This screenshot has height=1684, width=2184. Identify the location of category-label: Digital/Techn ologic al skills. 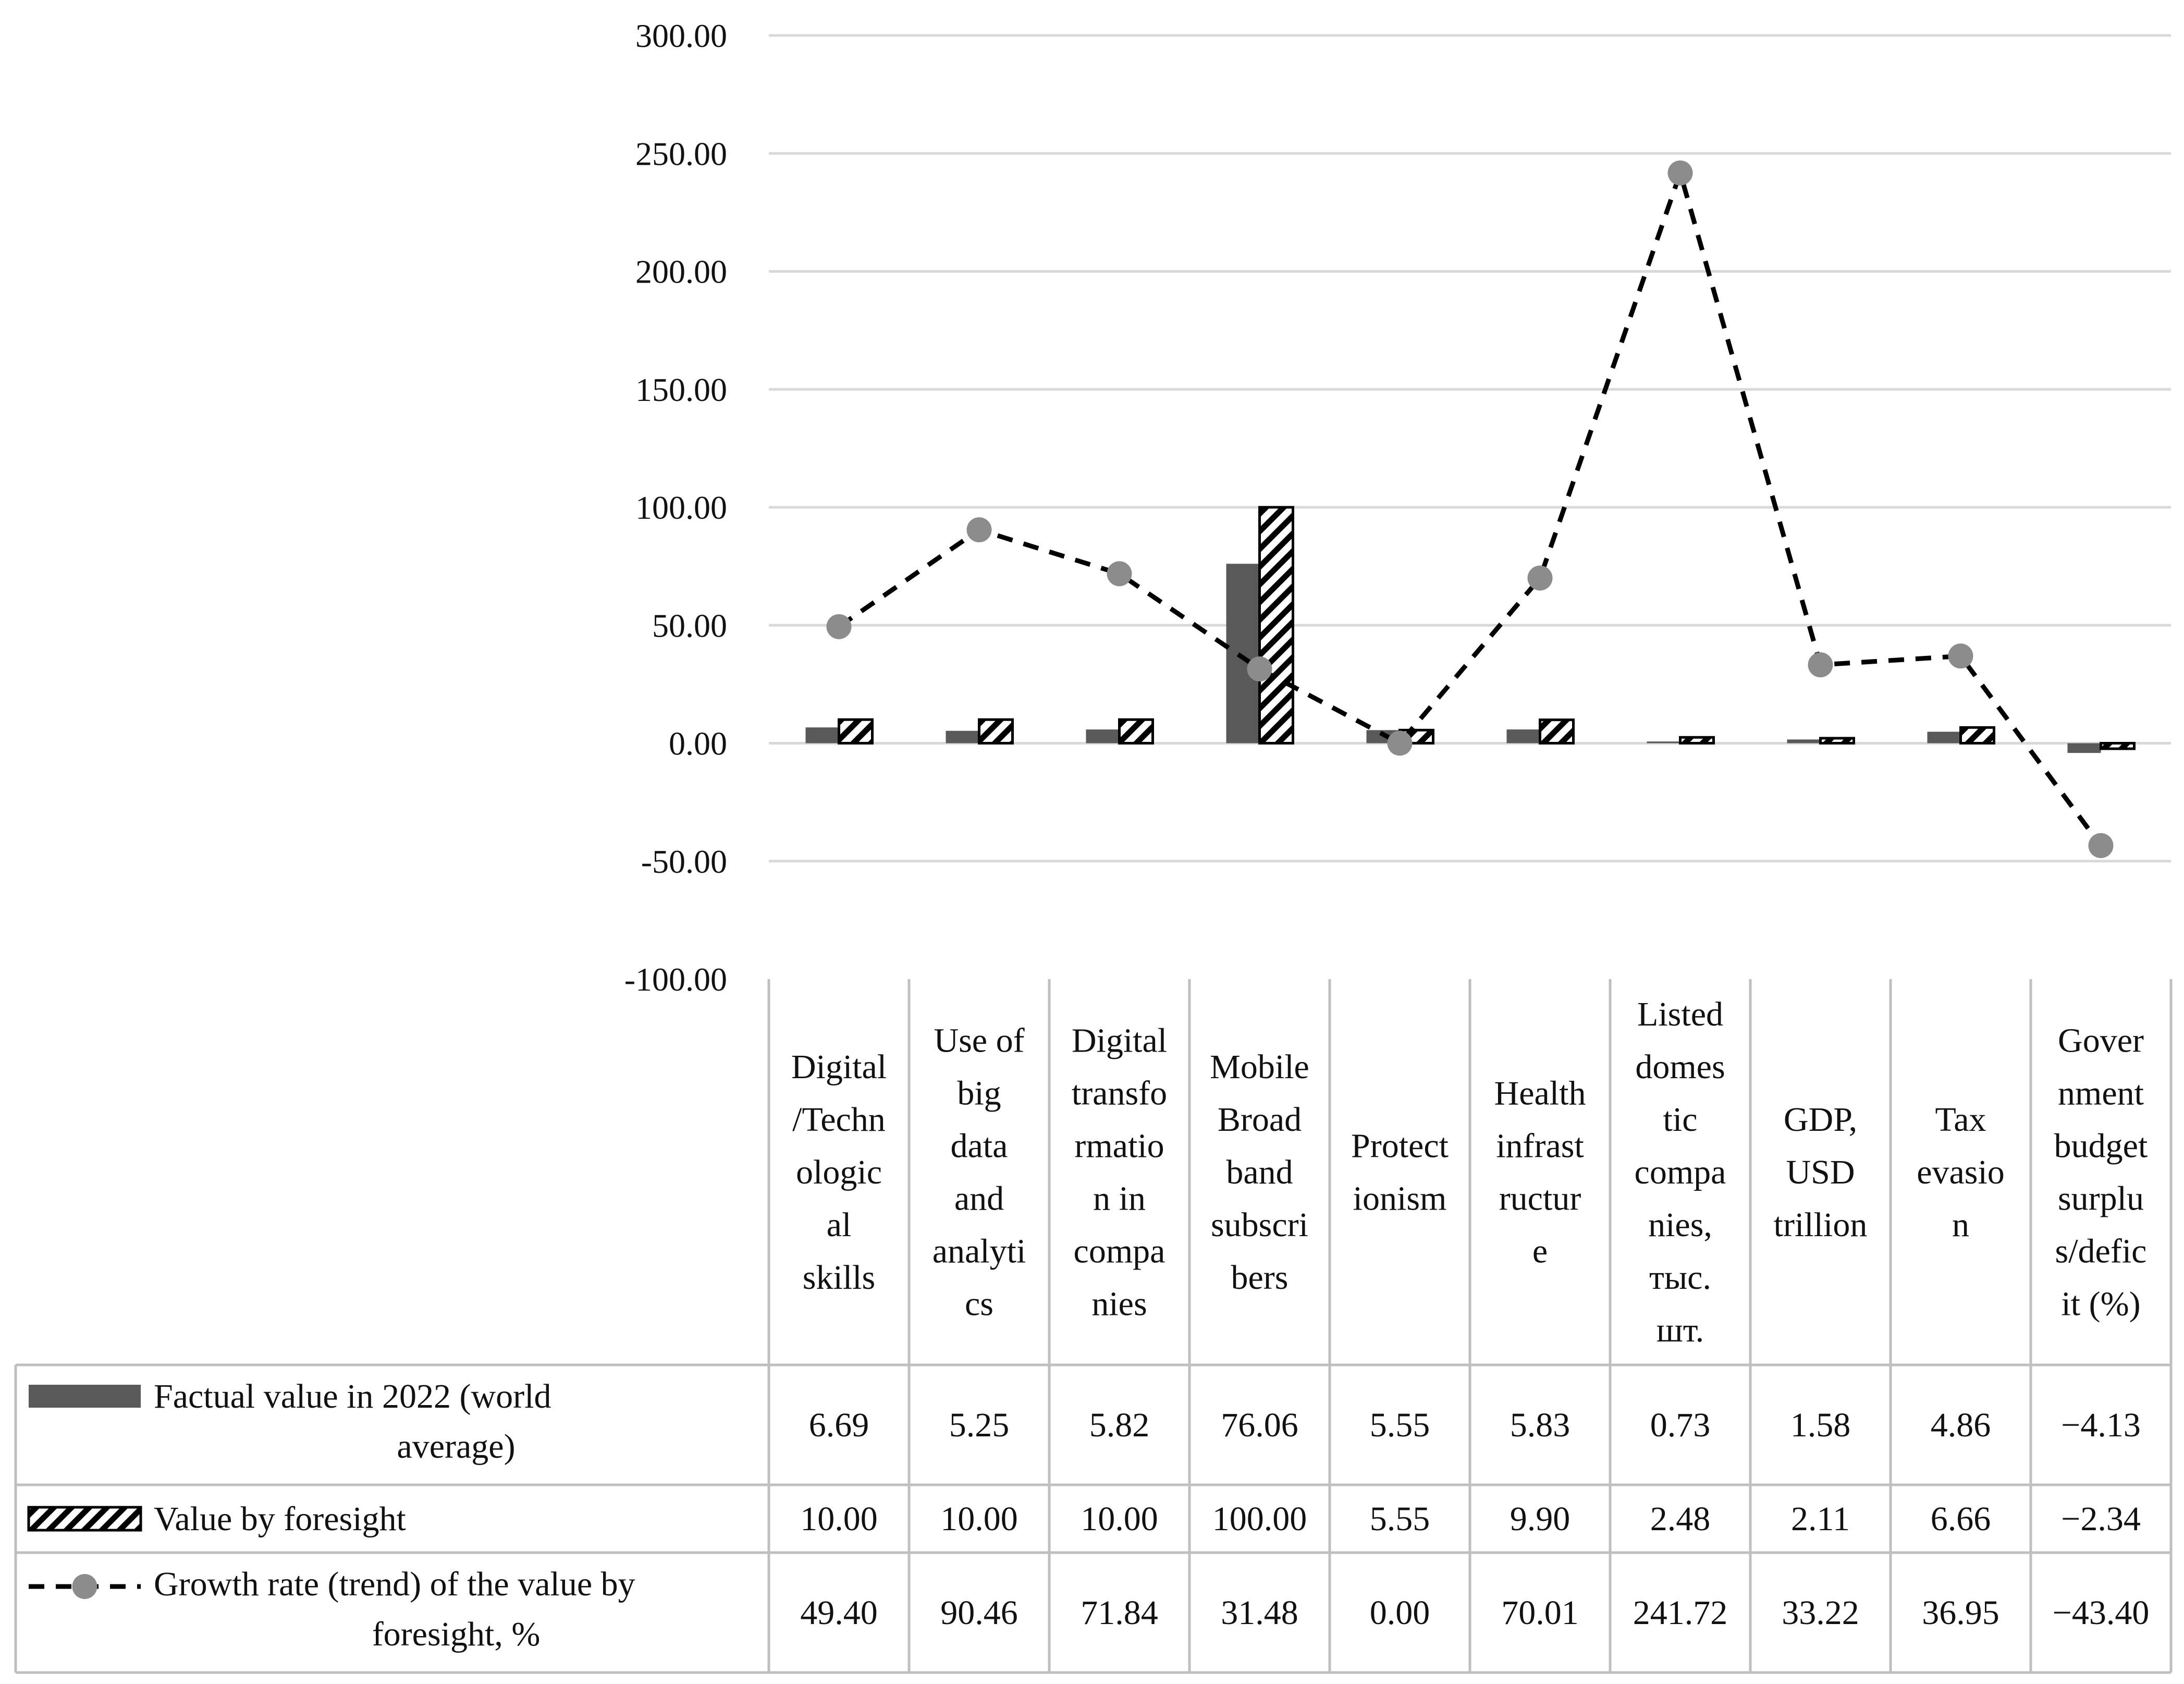
(839, 1173).